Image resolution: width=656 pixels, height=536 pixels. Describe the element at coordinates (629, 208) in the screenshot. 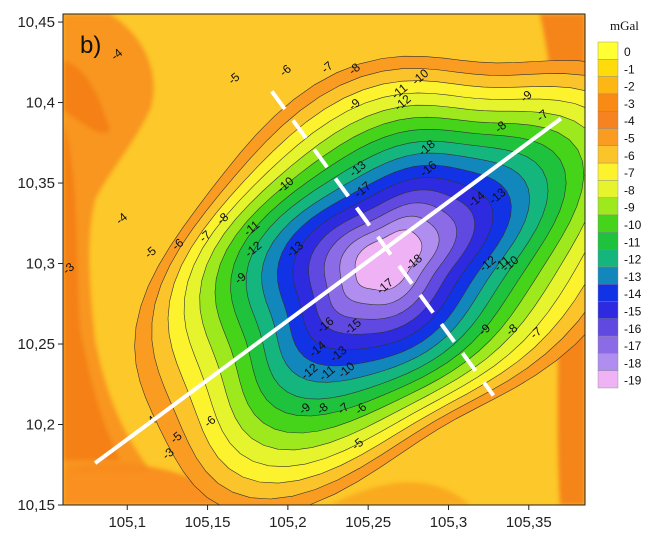

I see `colorbar-label: -9` at that location.